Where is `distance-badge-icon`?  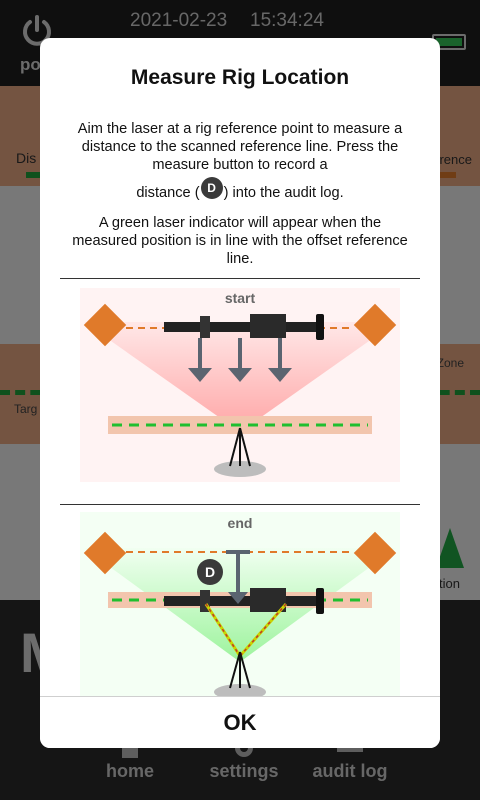 distance-badge-icon is located at coordinates (210, 572).